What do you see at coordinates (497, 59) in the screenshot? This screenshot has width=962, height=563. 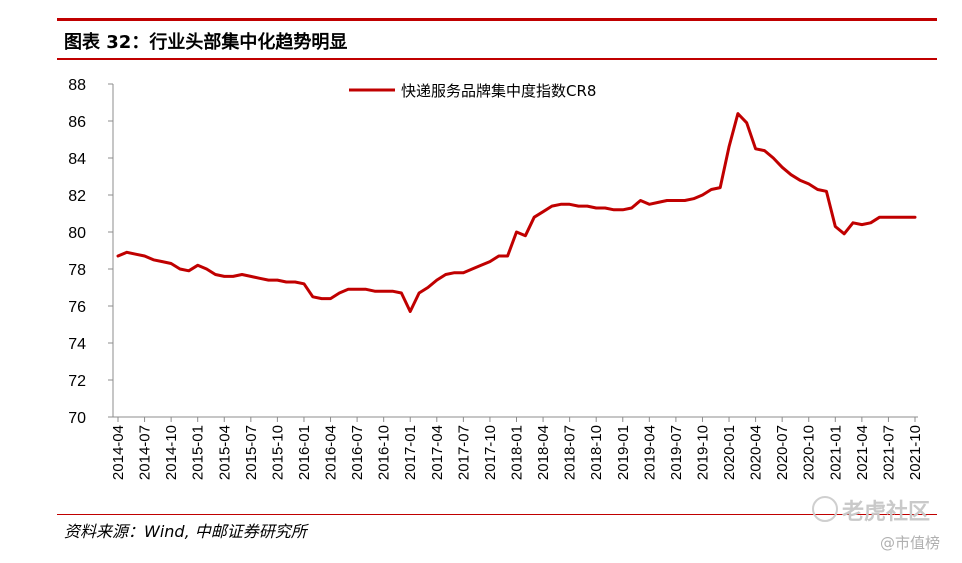 I see `header-rule` at bounding box center [497, 59].